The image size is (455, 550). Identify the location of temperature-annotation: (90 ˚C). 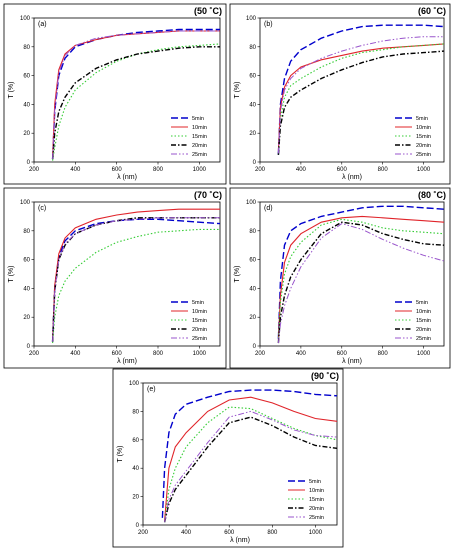
(325, 376).